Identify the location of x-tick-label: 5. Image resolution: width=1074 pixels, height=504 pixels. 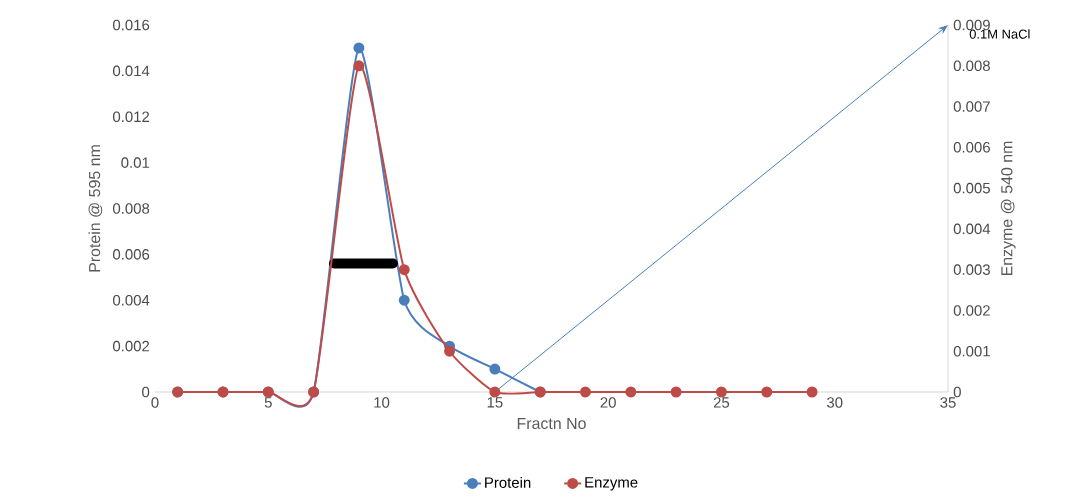
(268, 402).